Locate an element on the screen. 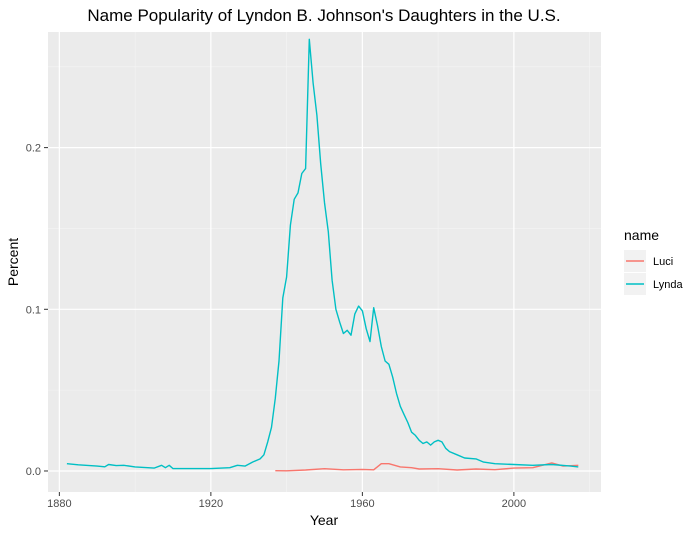 This screenshot has height=535, width=700. y-tick-label: 0.2 is located at coordinates (33, 149).